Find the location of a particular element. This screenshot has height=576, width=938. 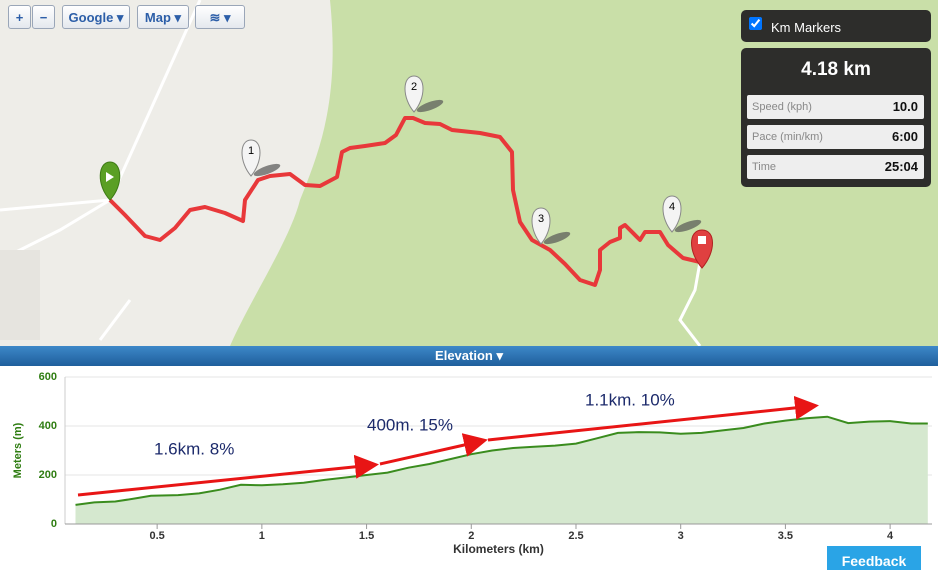

annotation: 1.1km. 10% is located at coordinates (630, 399).